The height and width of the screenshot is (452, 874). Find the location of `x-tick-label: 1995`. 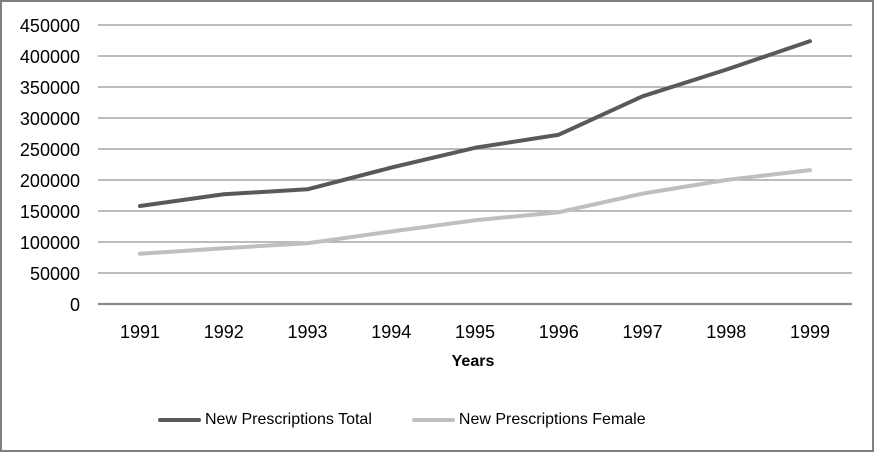

x-tick-label: 1995 is located at coordinates (475, 332).